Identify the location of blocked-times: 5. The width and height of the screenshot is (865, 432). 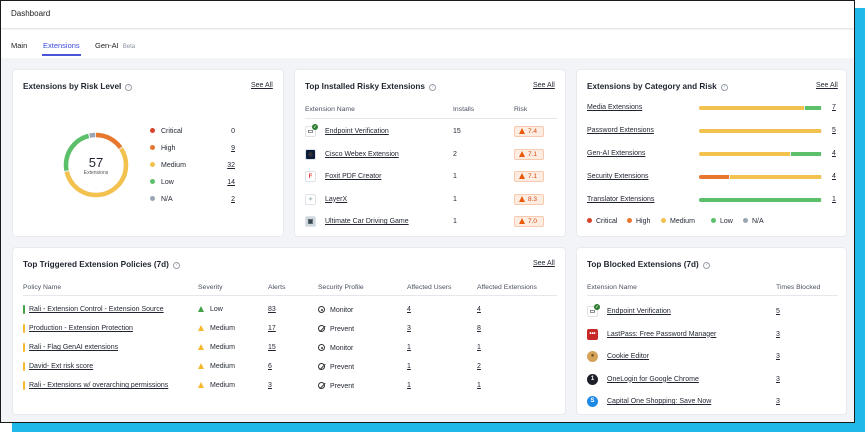
(778, 311).